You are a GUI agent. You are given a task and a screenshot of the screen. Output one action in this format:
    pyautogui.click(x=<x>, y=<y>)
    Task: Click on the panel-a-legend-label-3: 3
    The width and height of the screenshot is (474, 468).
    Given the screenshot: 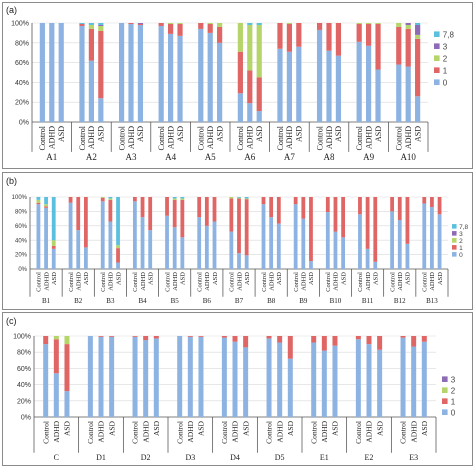 What is the action you would take?
    pyautogui.click(x=445, y=46)
    